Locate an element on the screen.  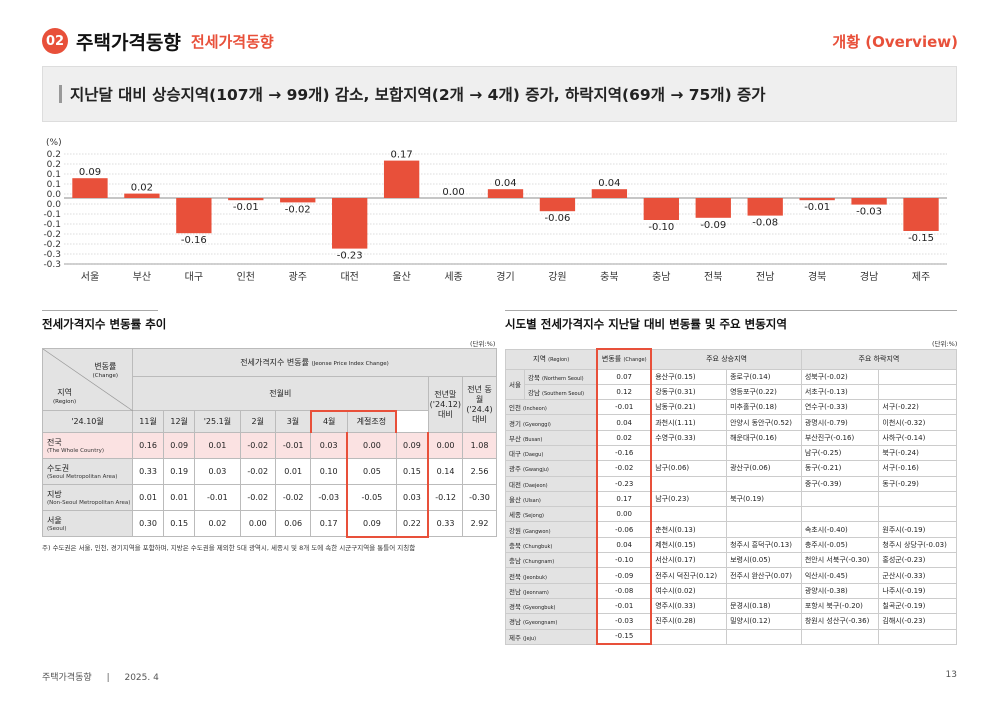
seoul-group-cell: 서울 is located at coordinates (515, 384).